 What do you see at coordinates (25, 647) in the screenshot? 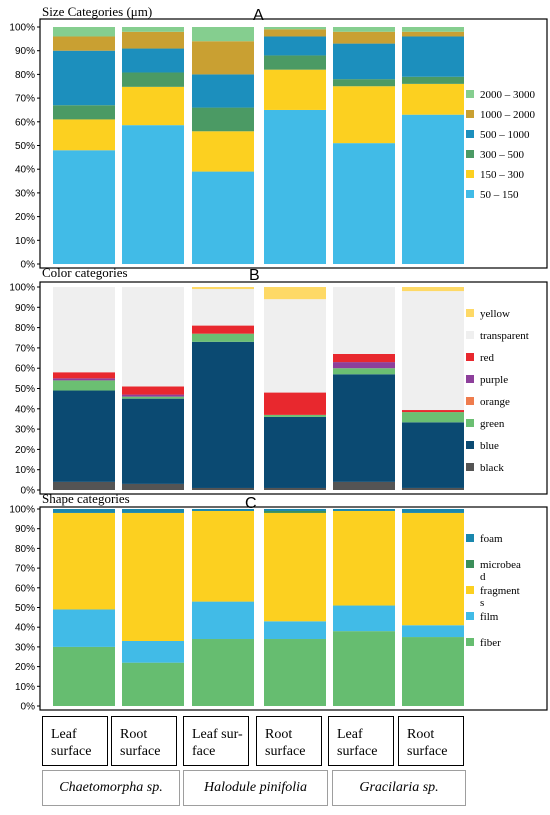
I see `y-tick-label: 30%` at bounding box center [25, 647].